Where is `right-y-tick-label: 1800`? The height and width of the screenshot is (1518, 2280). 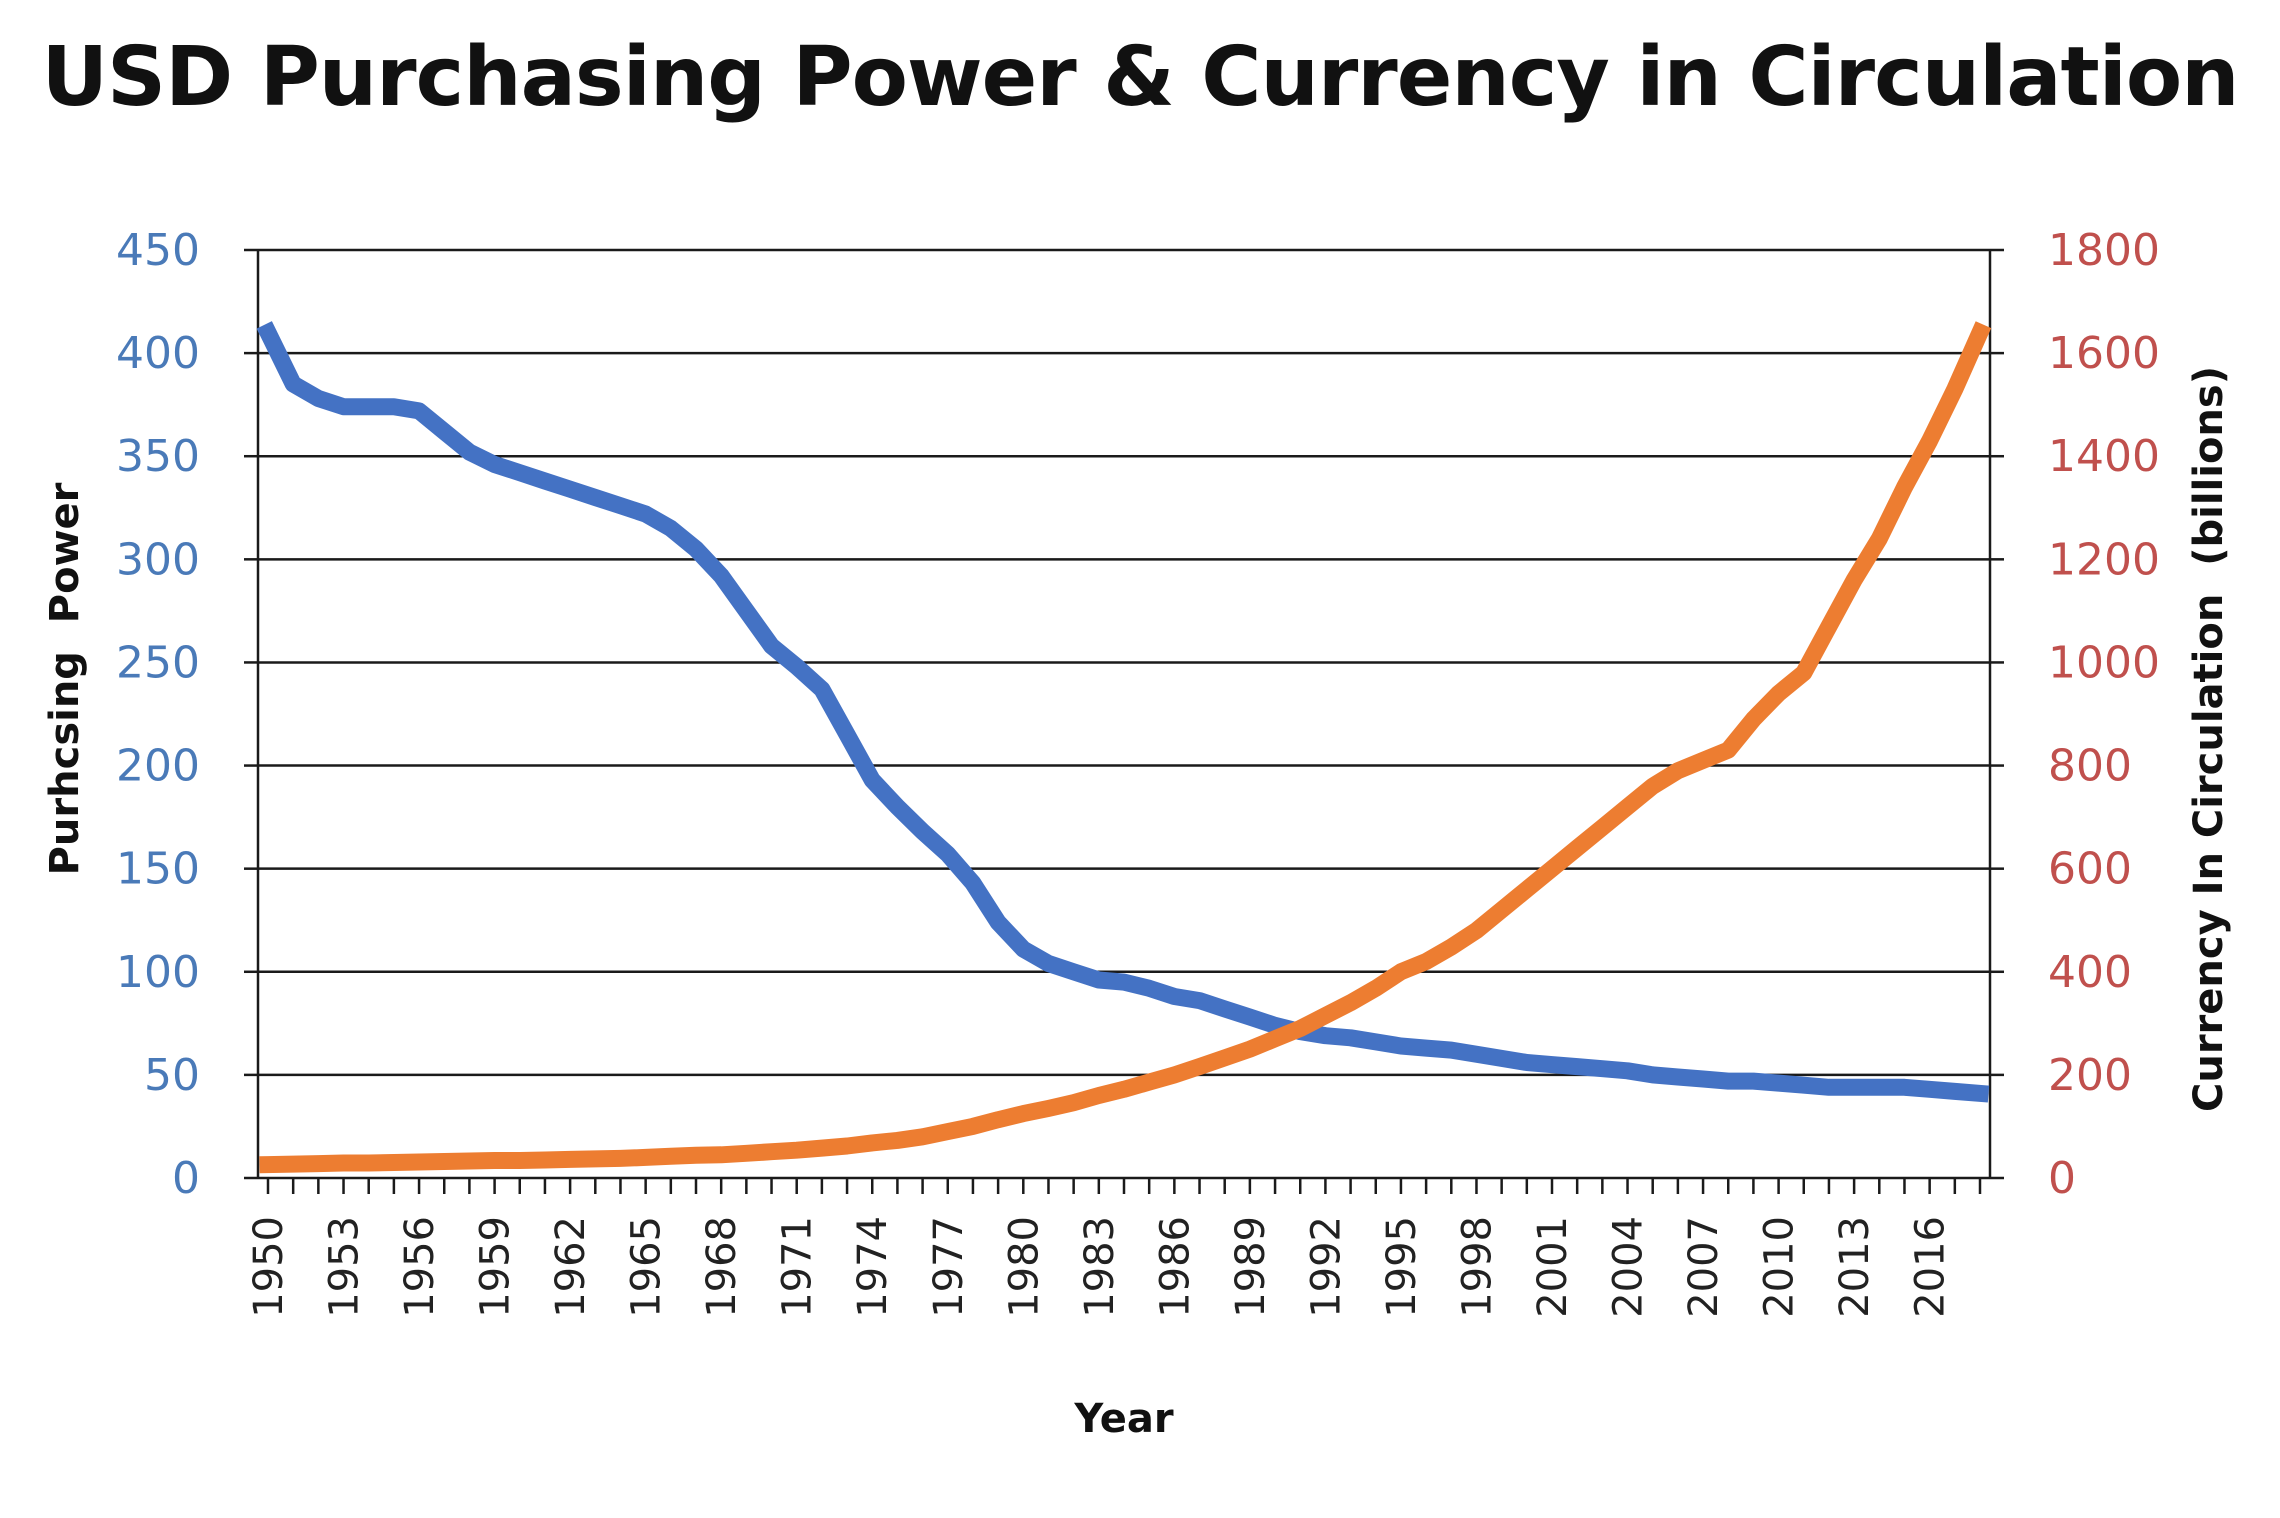
right-y-tick-label: 1800 is located at coordinates (2104, 250).